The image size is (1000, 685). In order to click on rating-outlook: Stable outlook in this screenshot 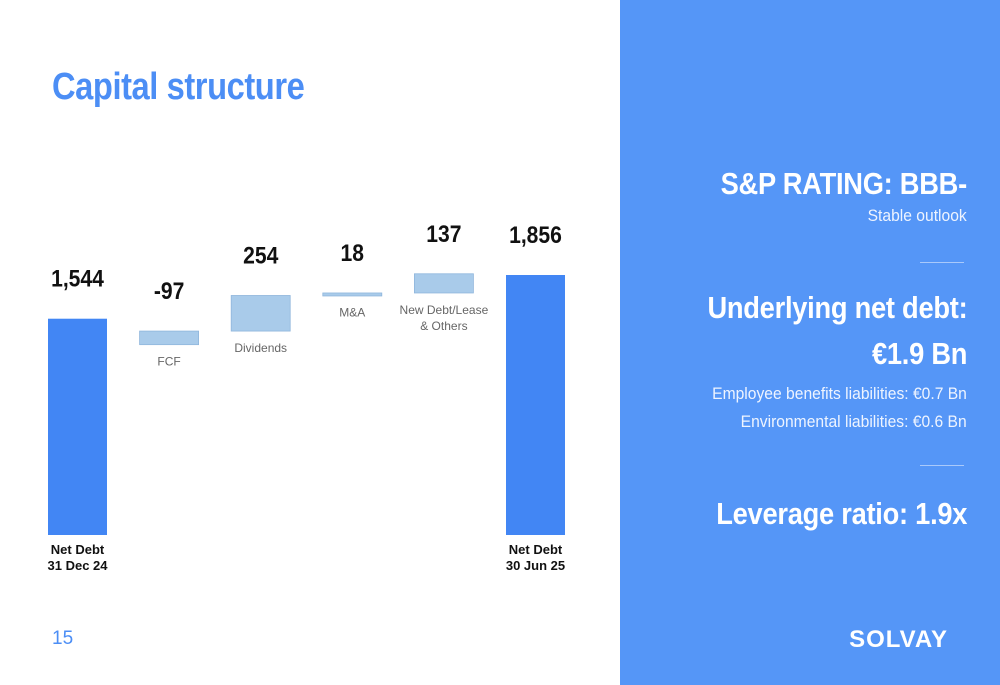, I will do `click(917, 215)`.